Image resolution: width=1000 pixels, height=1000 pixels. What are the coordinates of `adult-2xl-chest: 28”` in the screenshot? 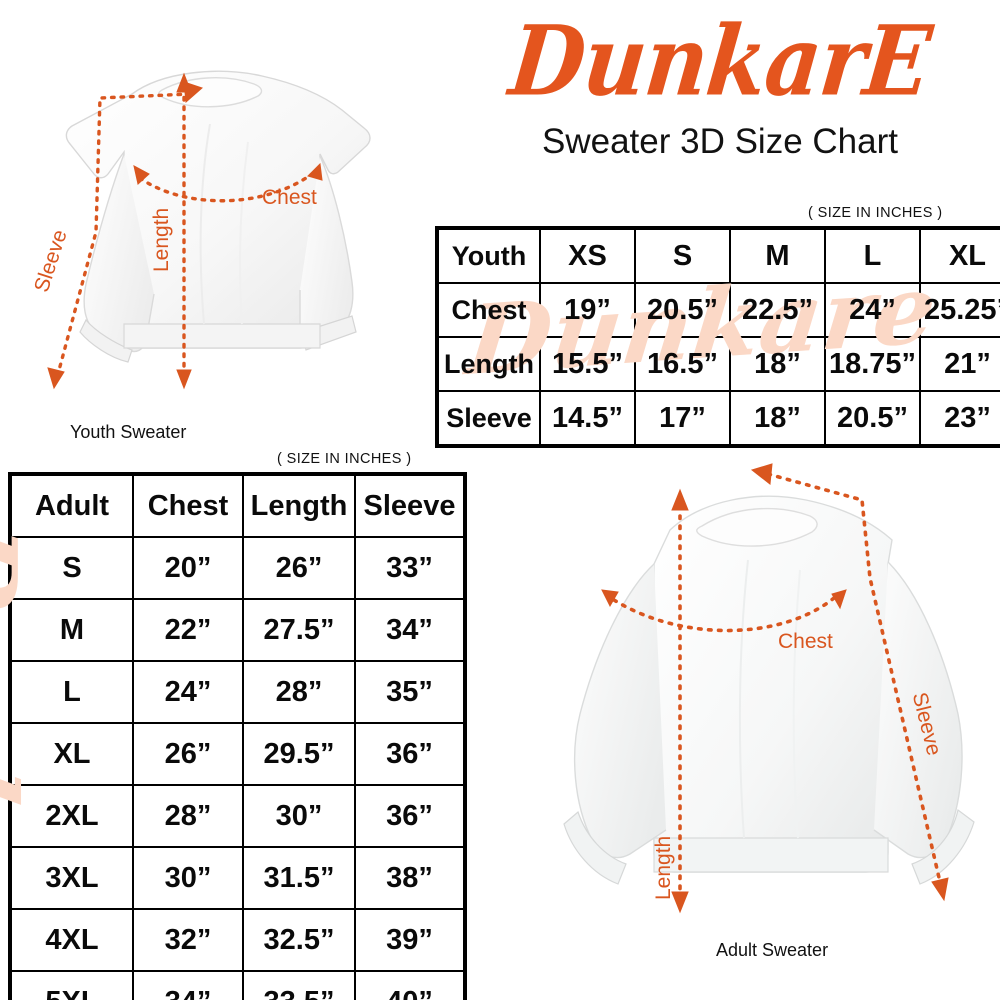 It's located at (188, 816).